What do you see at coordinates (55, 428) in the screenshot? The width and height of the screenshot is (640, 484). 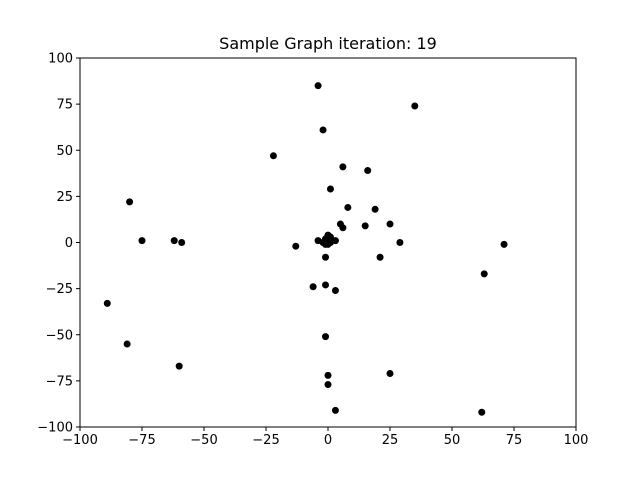 I see `y-tick-label: −100` at bounding box center [55, 428].